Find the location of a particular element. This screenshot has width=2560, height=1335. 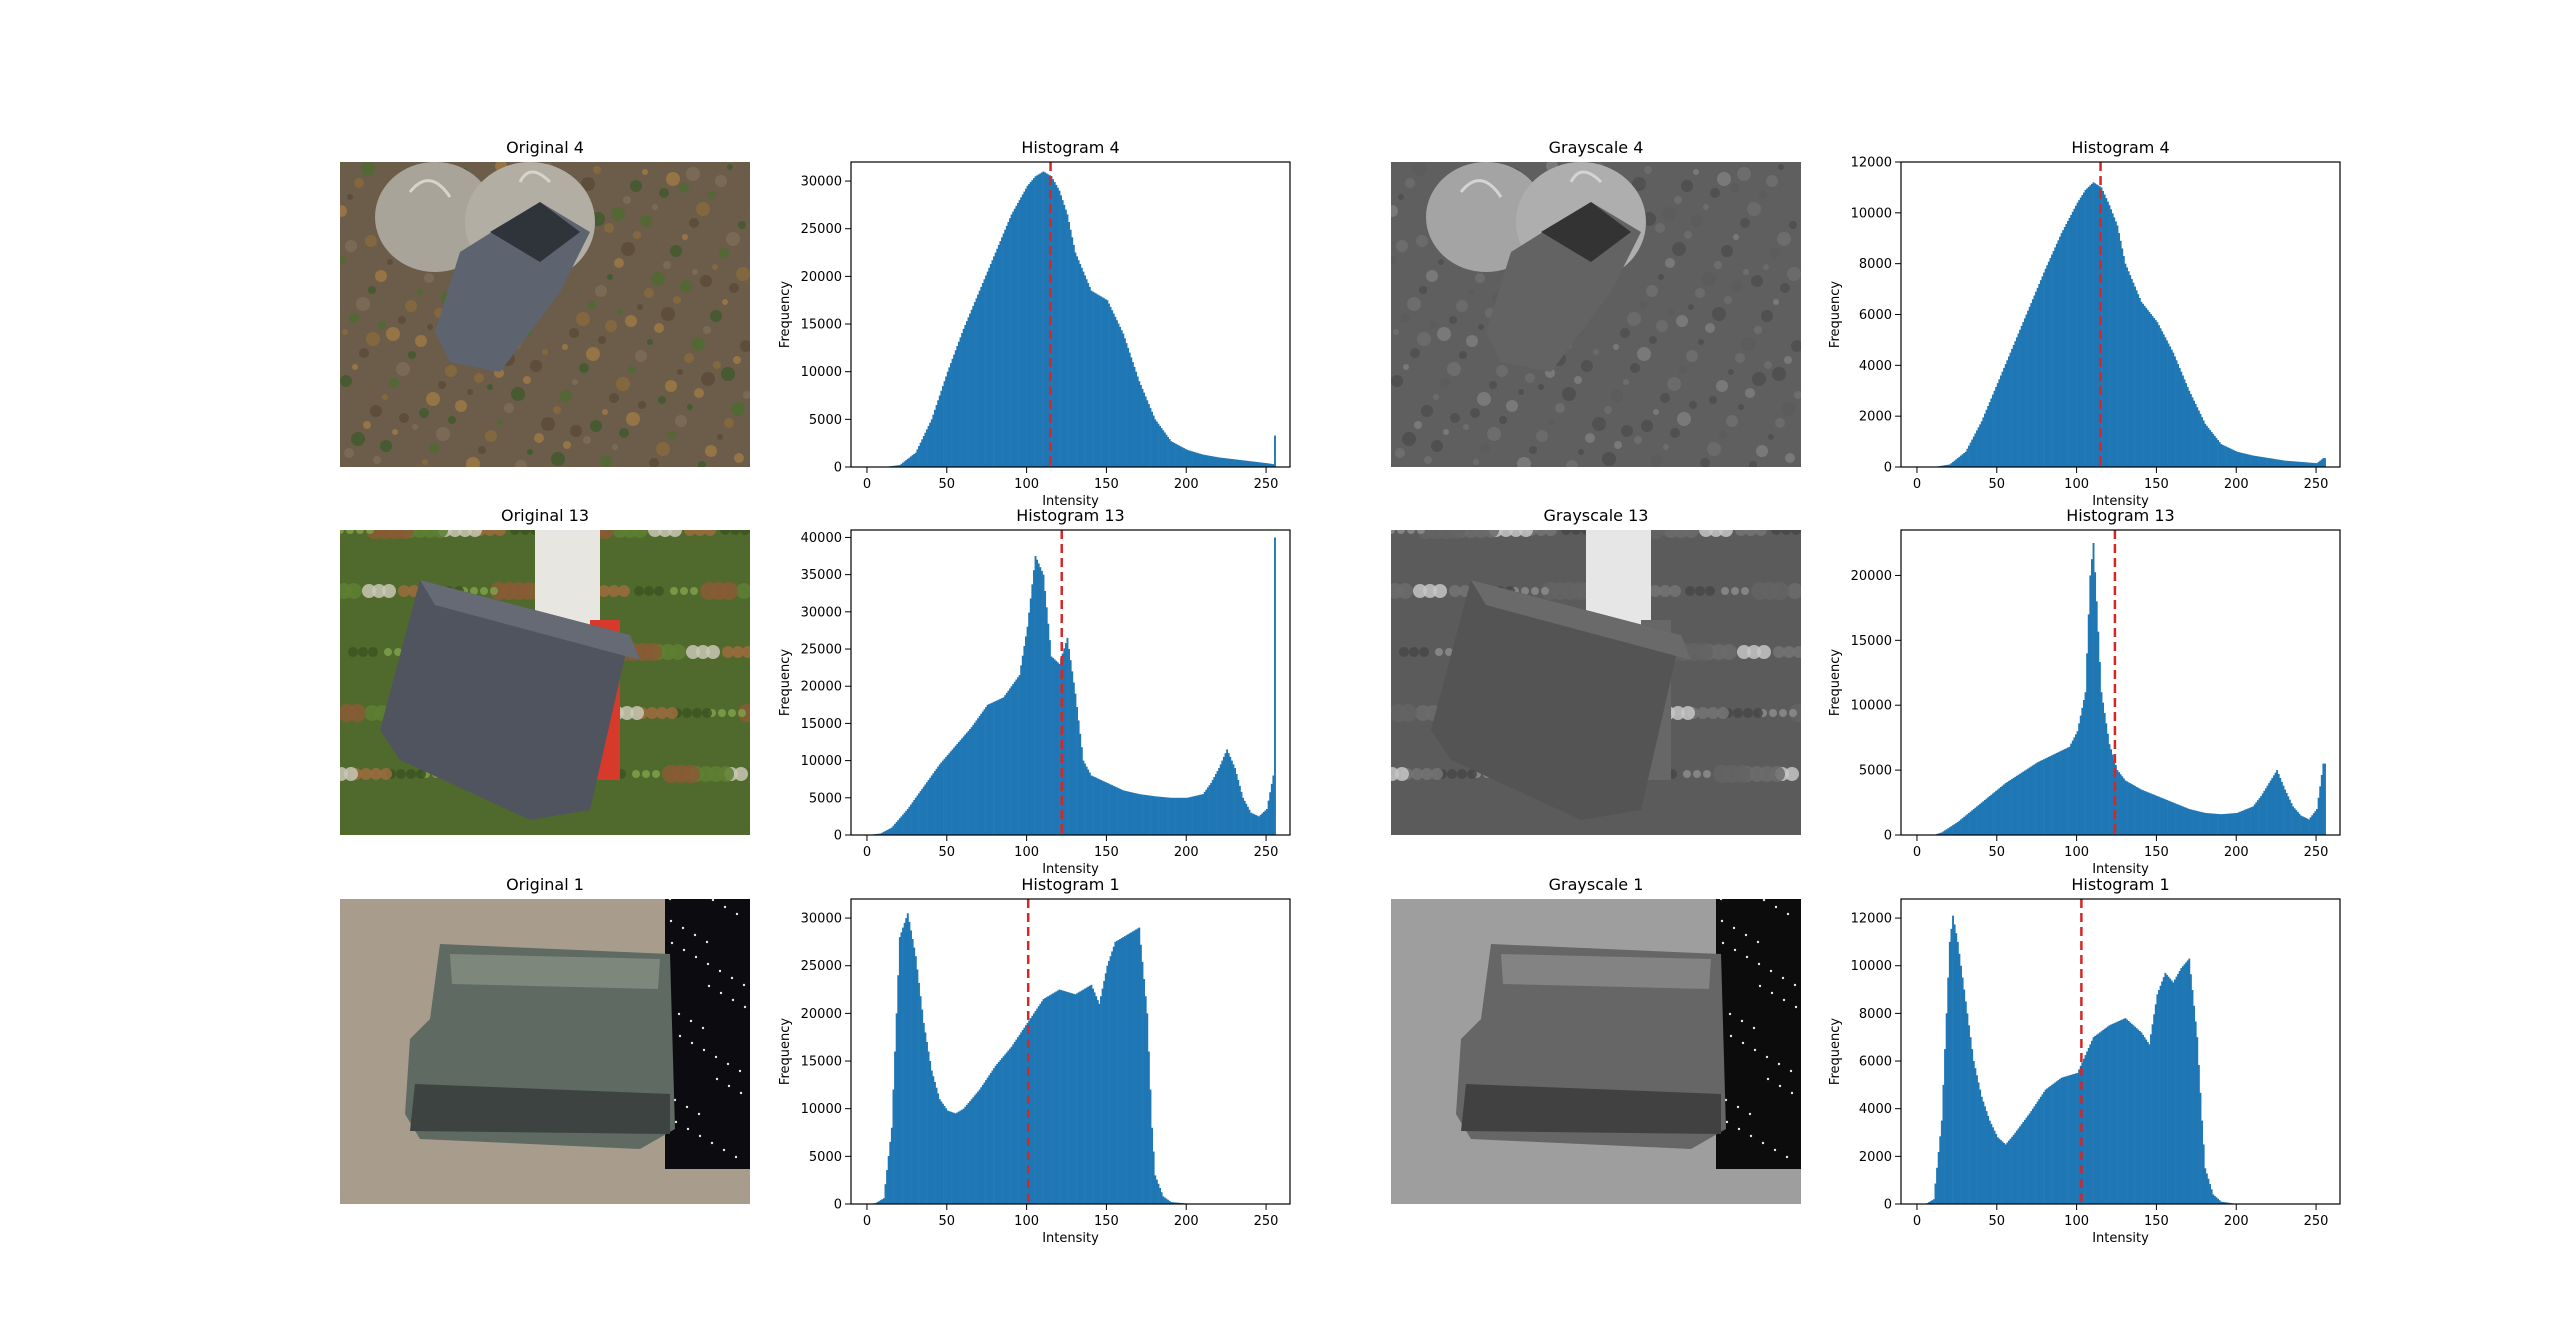

y-tick-label: 10000 is located at coordinates (821, 372).